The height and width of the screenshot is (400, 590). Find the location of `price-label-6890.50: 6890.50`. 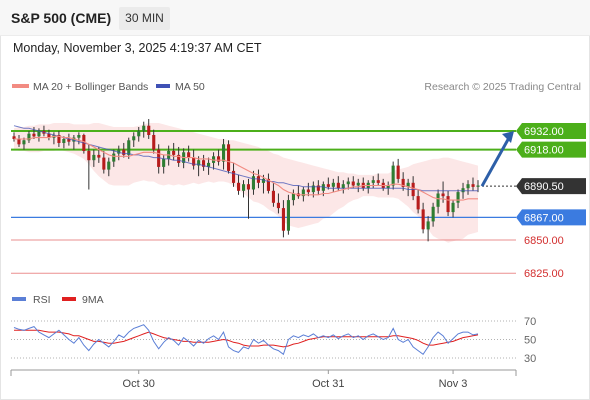

price-label-6890.50: 6890.50 is located at coordinates (544, 187).